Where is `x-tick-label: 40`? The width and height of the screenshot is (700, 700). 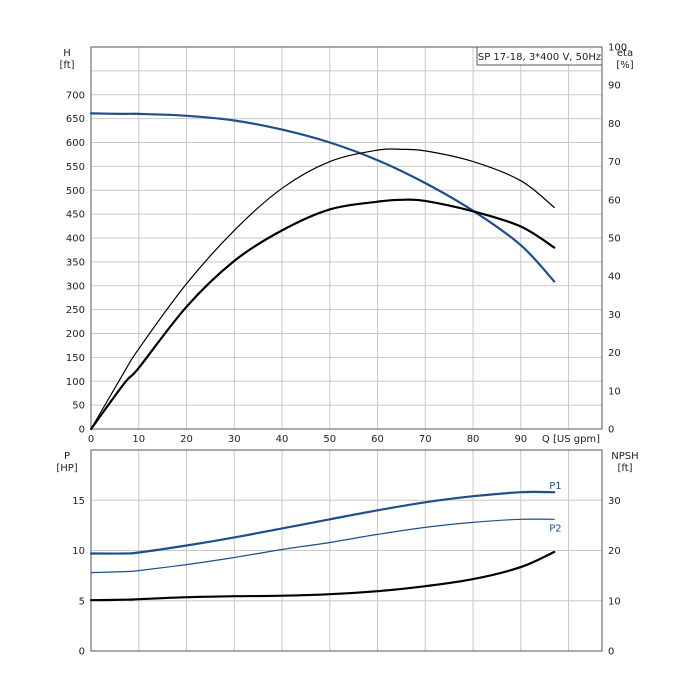 x-tick-label: 40 is located at coordinates (282, 439).